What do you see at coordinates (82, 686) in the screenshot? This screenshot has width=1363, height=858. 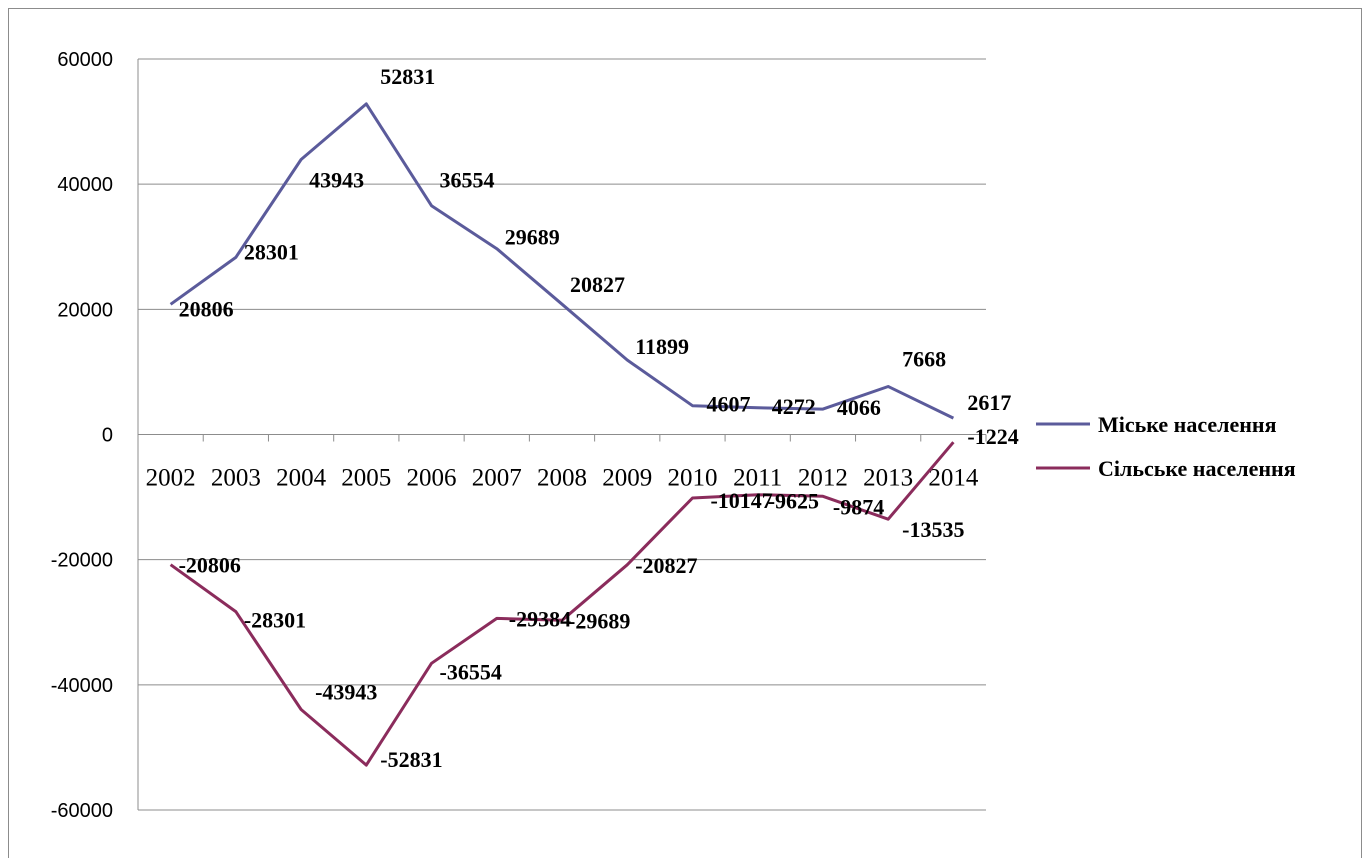 I see `y-tick-label: -40000` at bounding box center [82, 686].